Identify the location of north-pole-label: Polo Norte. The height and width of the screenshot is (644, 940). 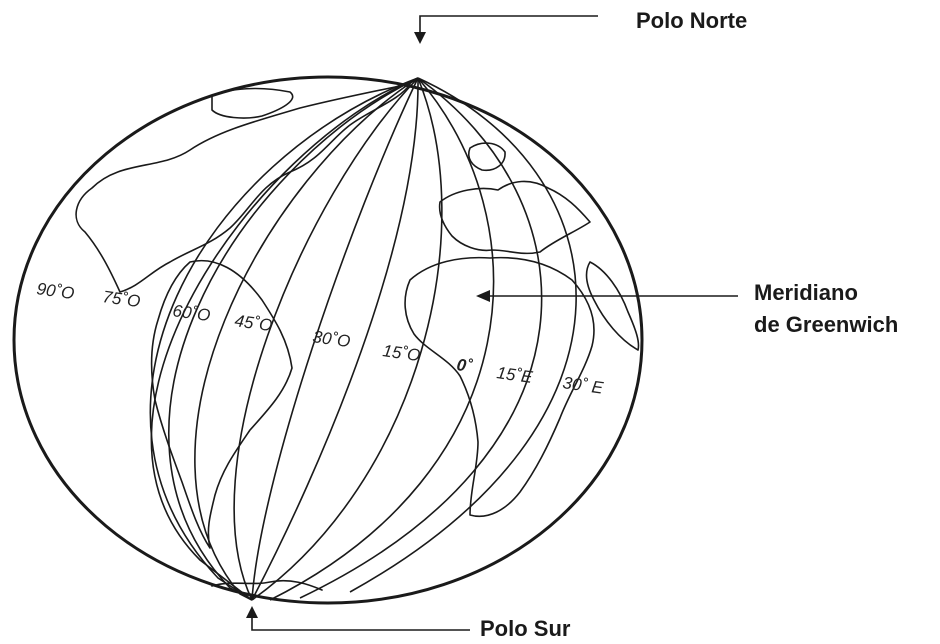
(691, 20).